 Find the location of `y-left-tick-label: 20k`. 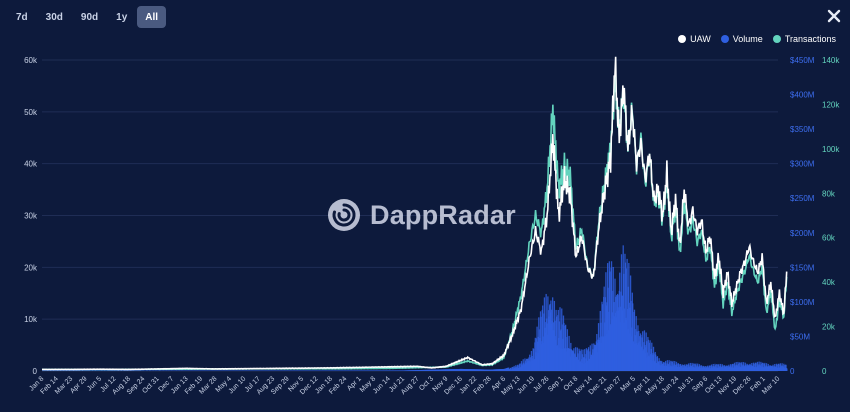

y-left-tick-label: 20k is located at coordinates (31, 267).